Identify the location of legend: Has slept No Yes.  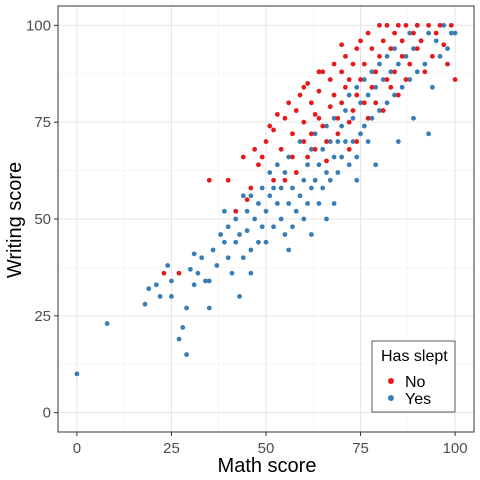
(413, 376).